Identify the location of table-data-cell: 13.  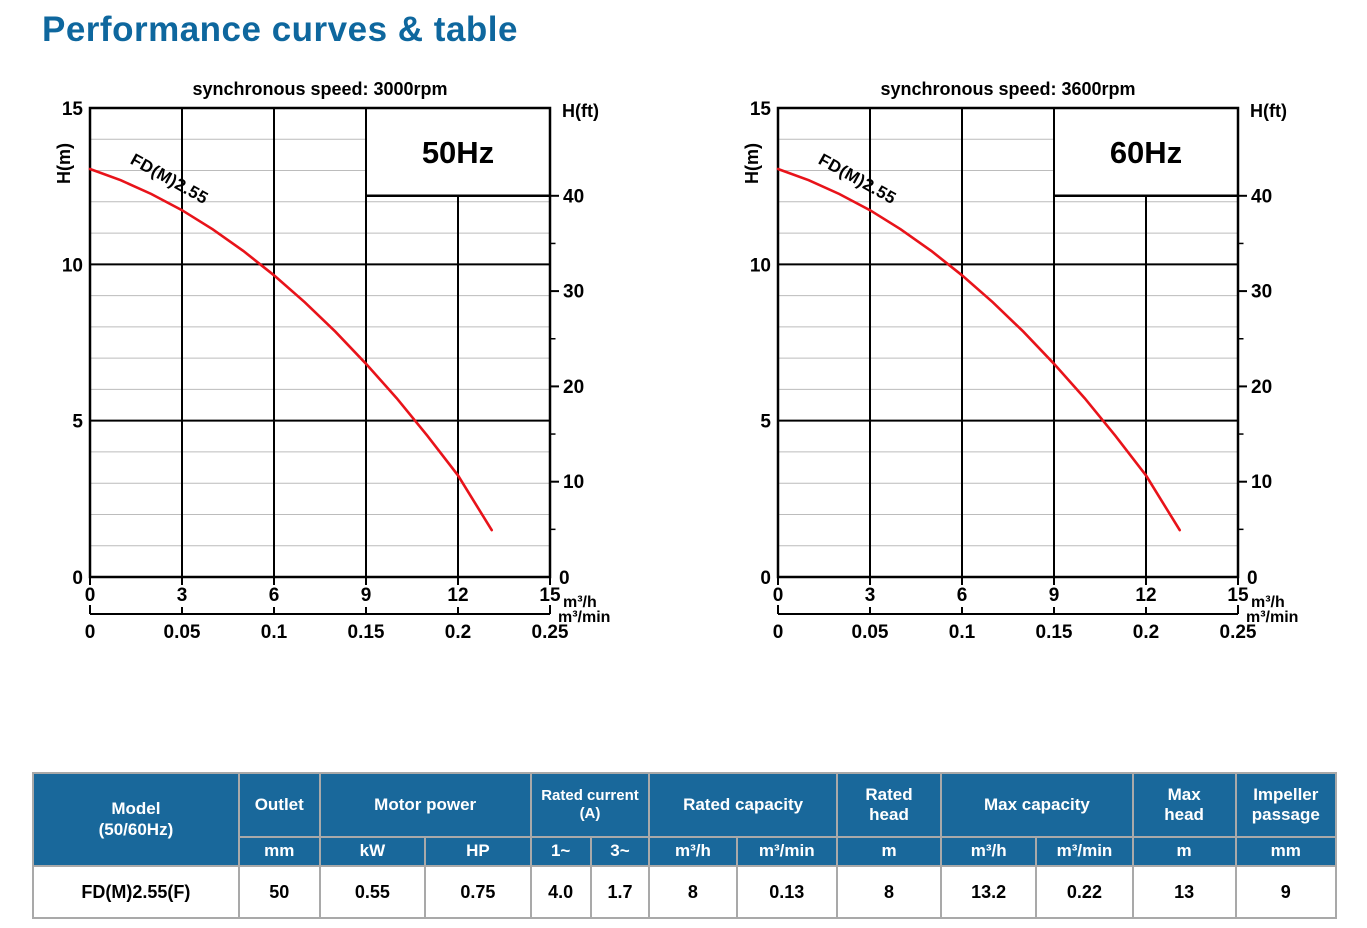
(1184, 892).